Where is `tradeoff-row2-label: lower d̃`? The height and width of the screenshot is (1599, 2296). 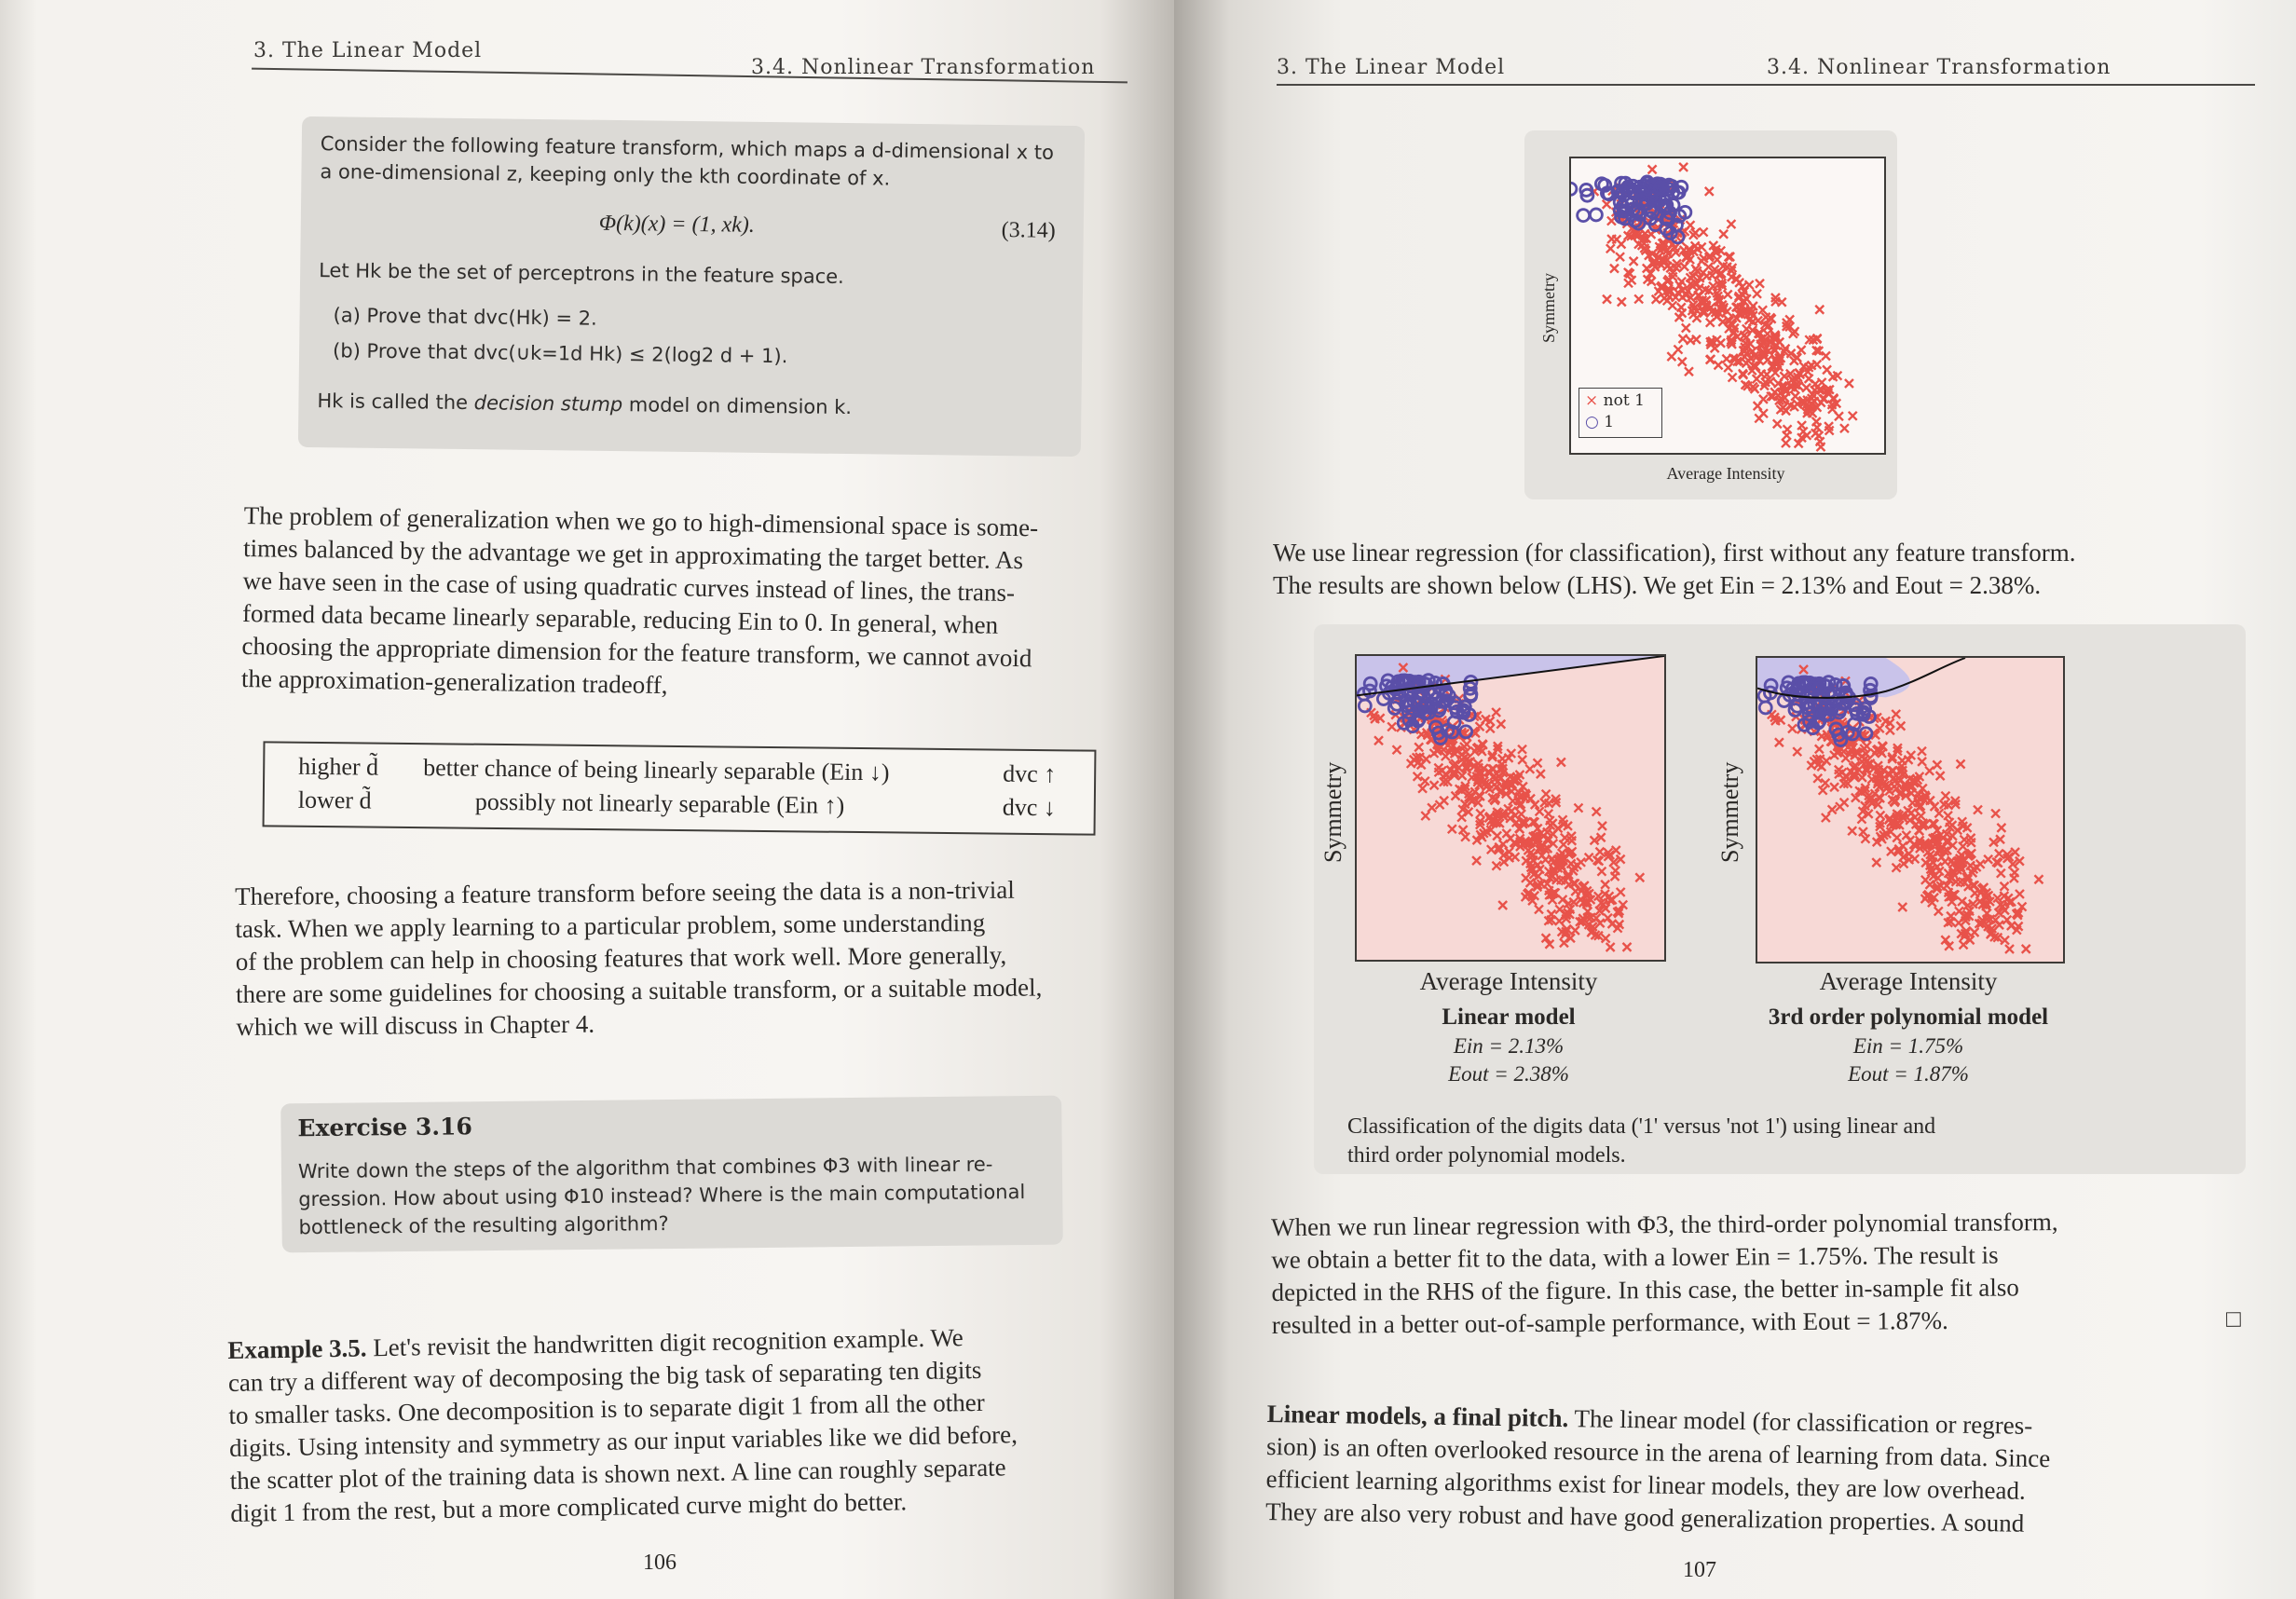 tradeoff-row2-label: lower d̃ is located at coordinates (334, 800).